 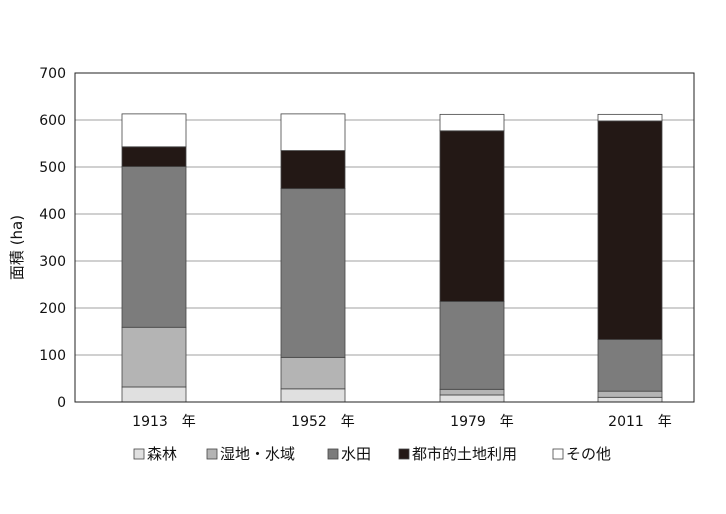 What do you see at coordinates (17, 247) in the screenshot?
I see `y-axis-label: 面積 (ha)` at bounding box center [17, 247].